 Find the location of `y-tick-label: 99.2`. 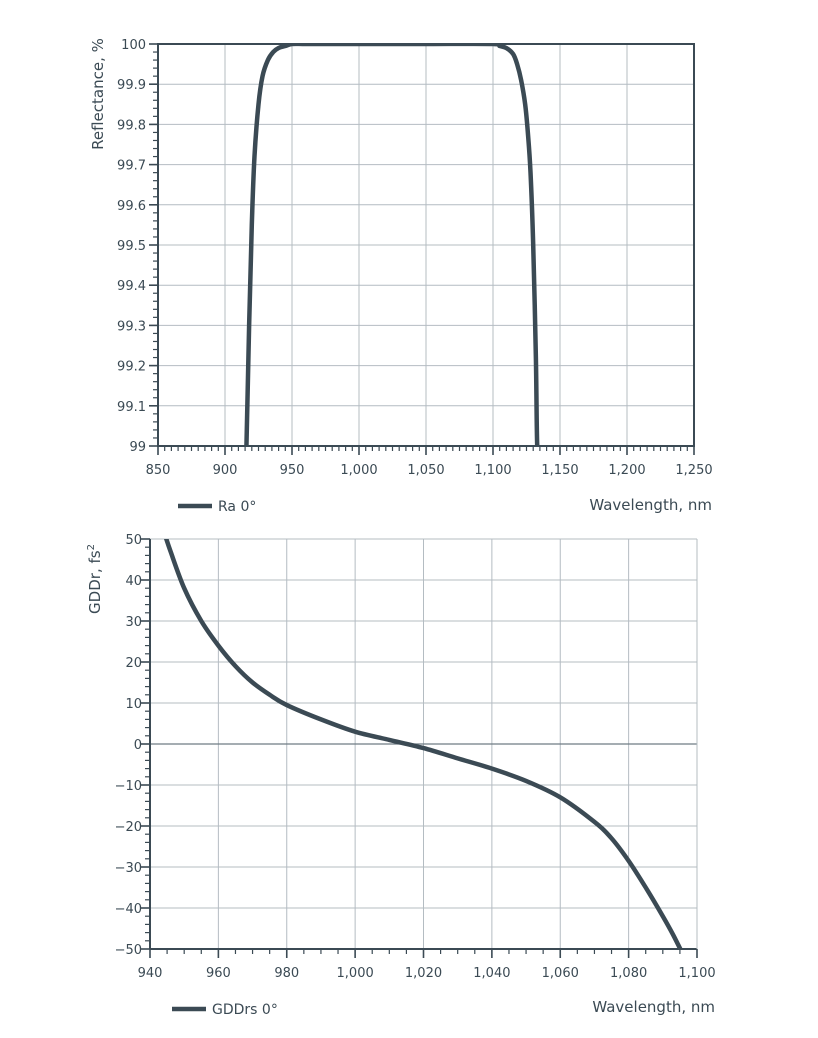

y-tick-label: 99.2 is located at coordinates (131, 367).